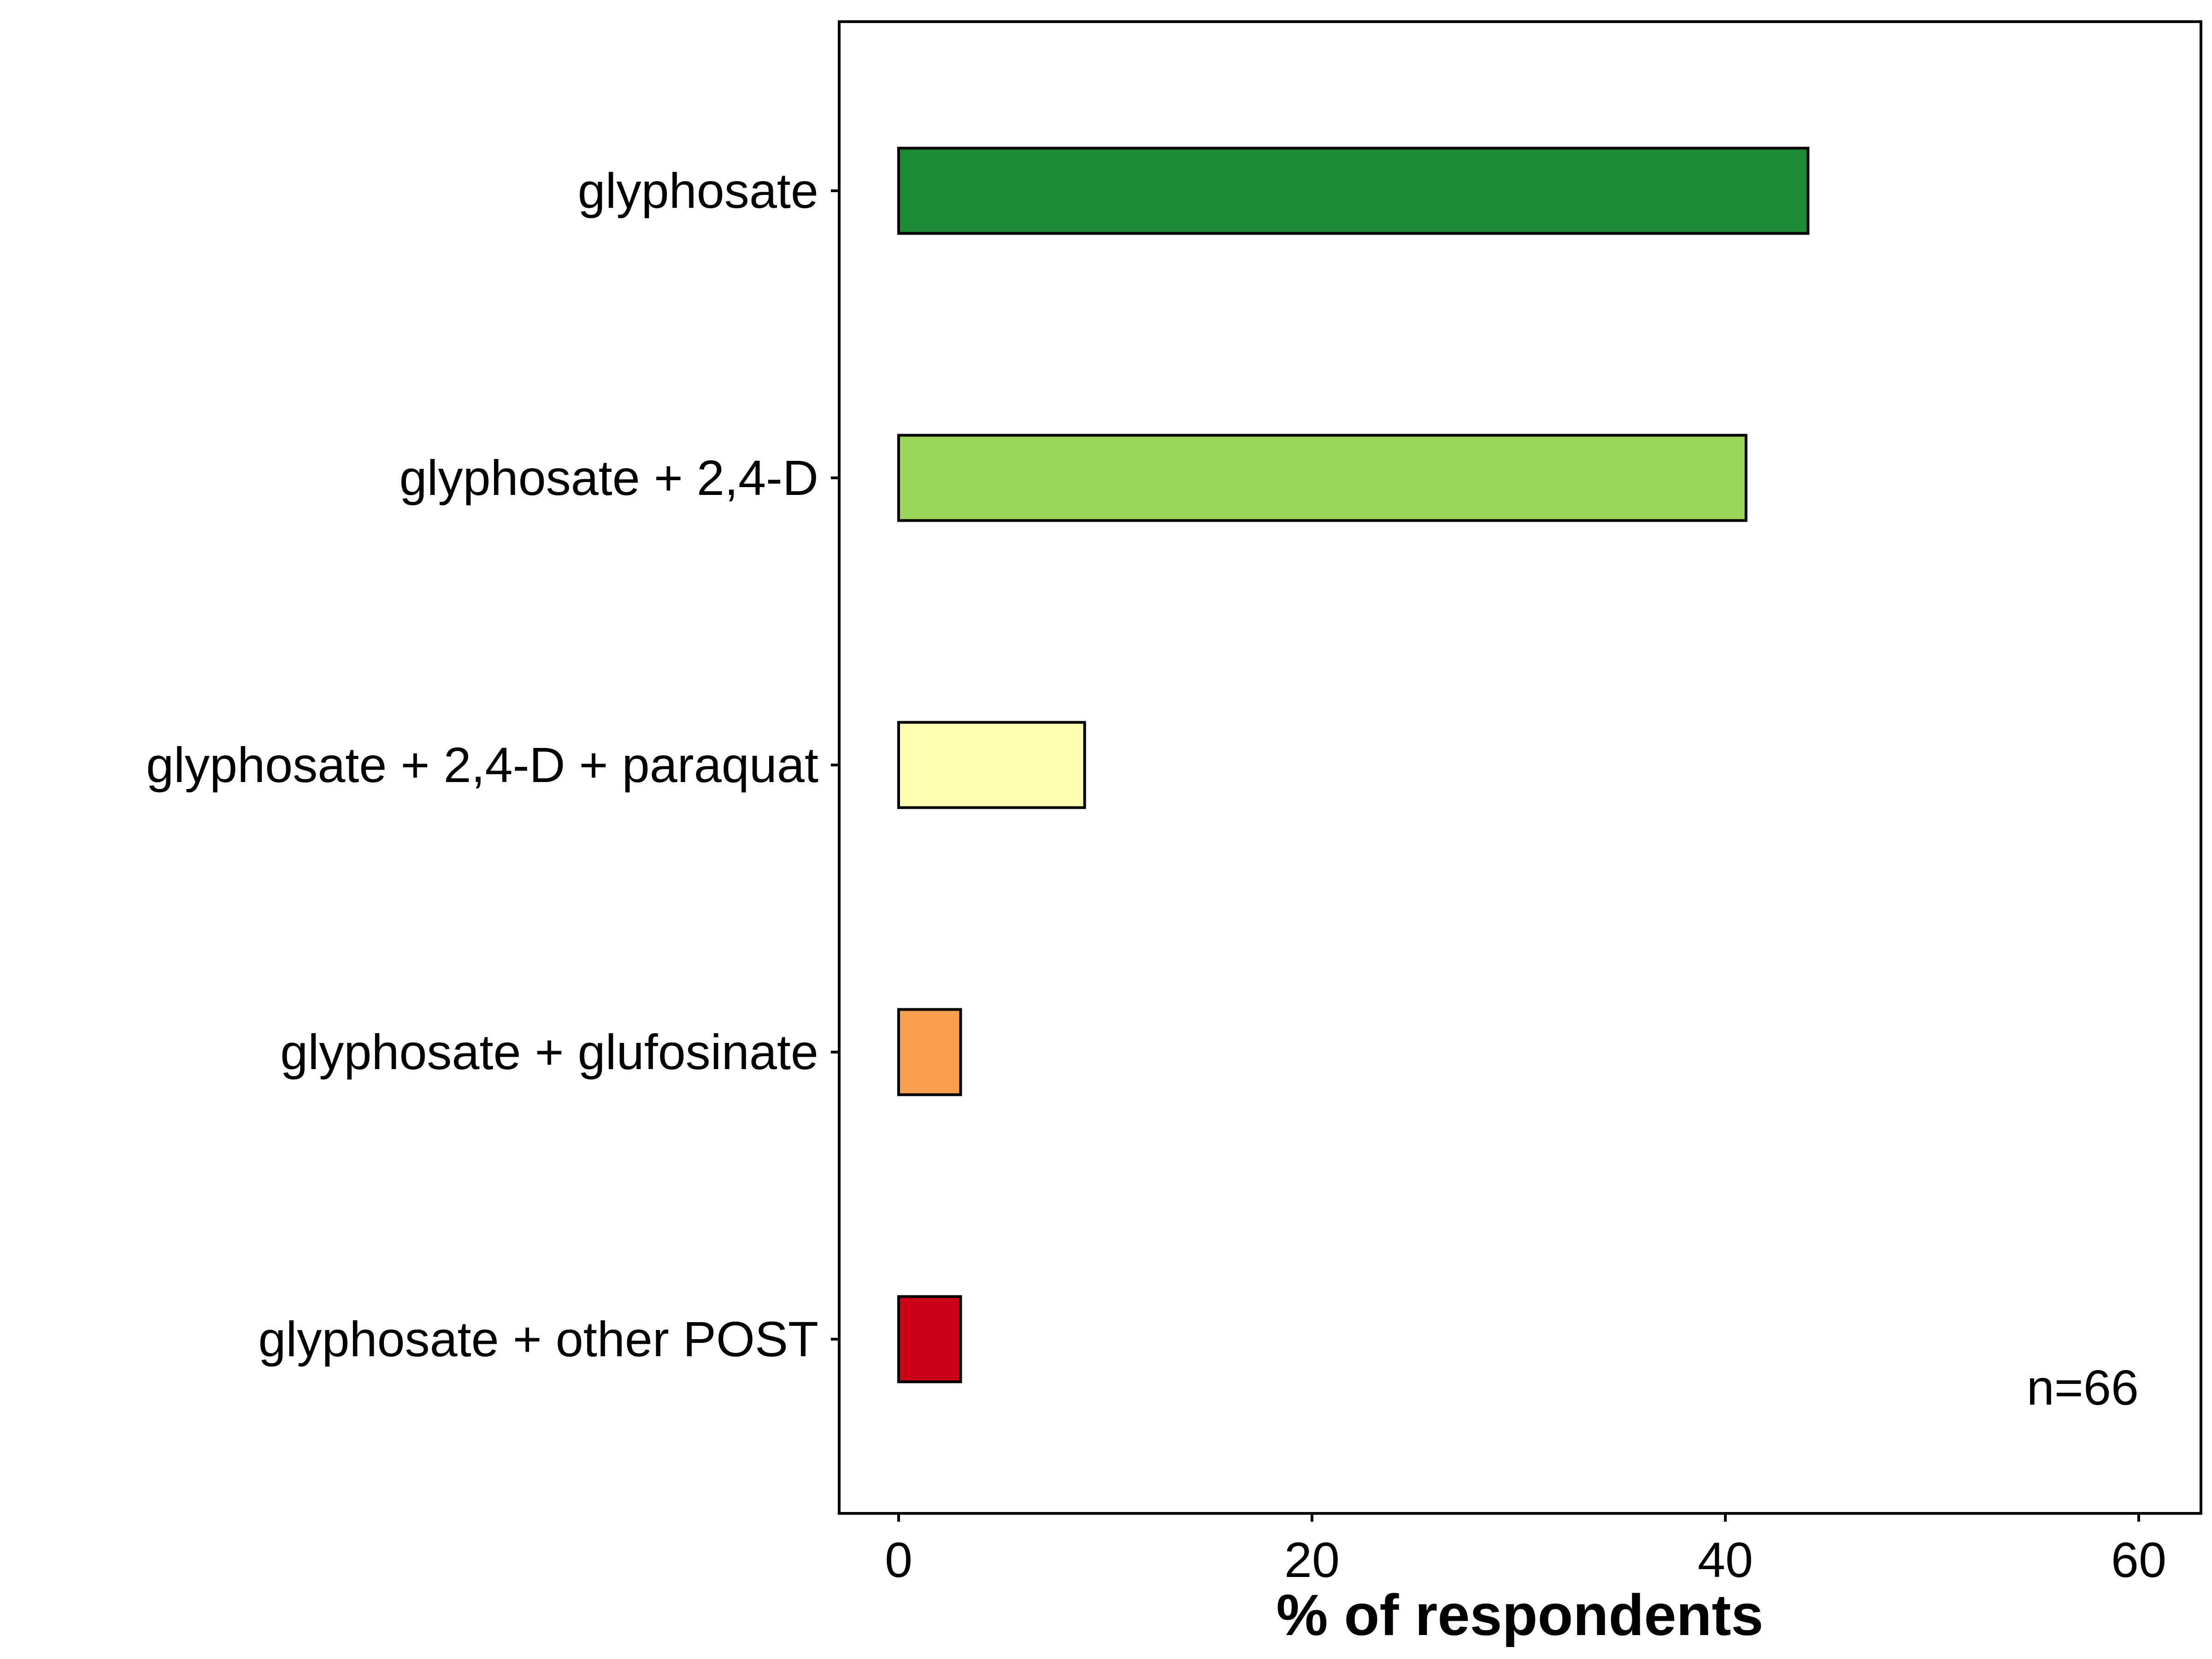 This screenshot has height=1659, width=2212. I want to click on category-label-glyphosate-other-post: glyphosate + other POST, so click(538, 1339).